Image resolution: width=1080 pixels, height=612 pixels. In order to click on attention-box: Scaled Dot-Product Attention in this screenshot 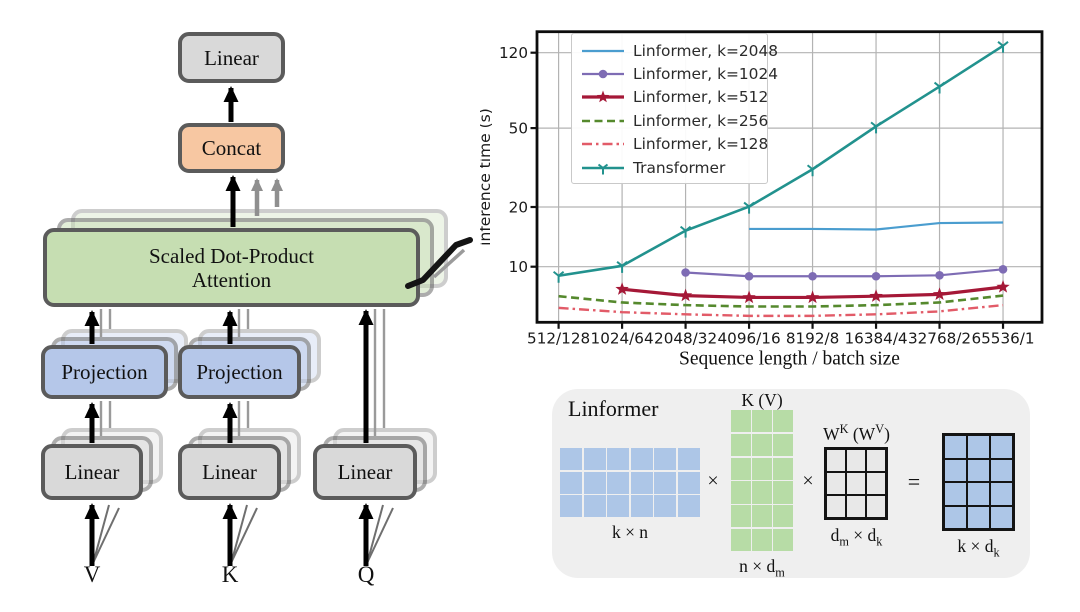, I will do `click(231, 267)`.